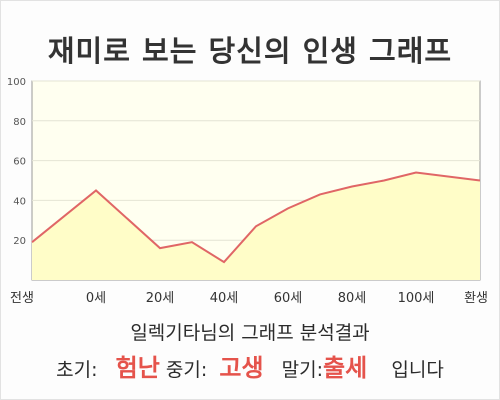  I want to click on x-tick-label: 환생, so click(476, 298).